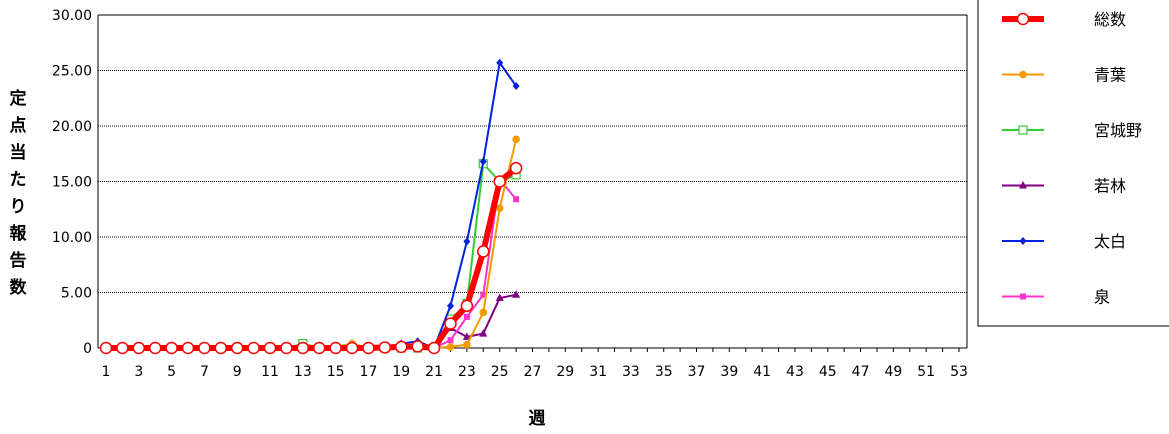 The image size is (1169, 434). I want to click on x-tick-label: 45, so click(828, 372).